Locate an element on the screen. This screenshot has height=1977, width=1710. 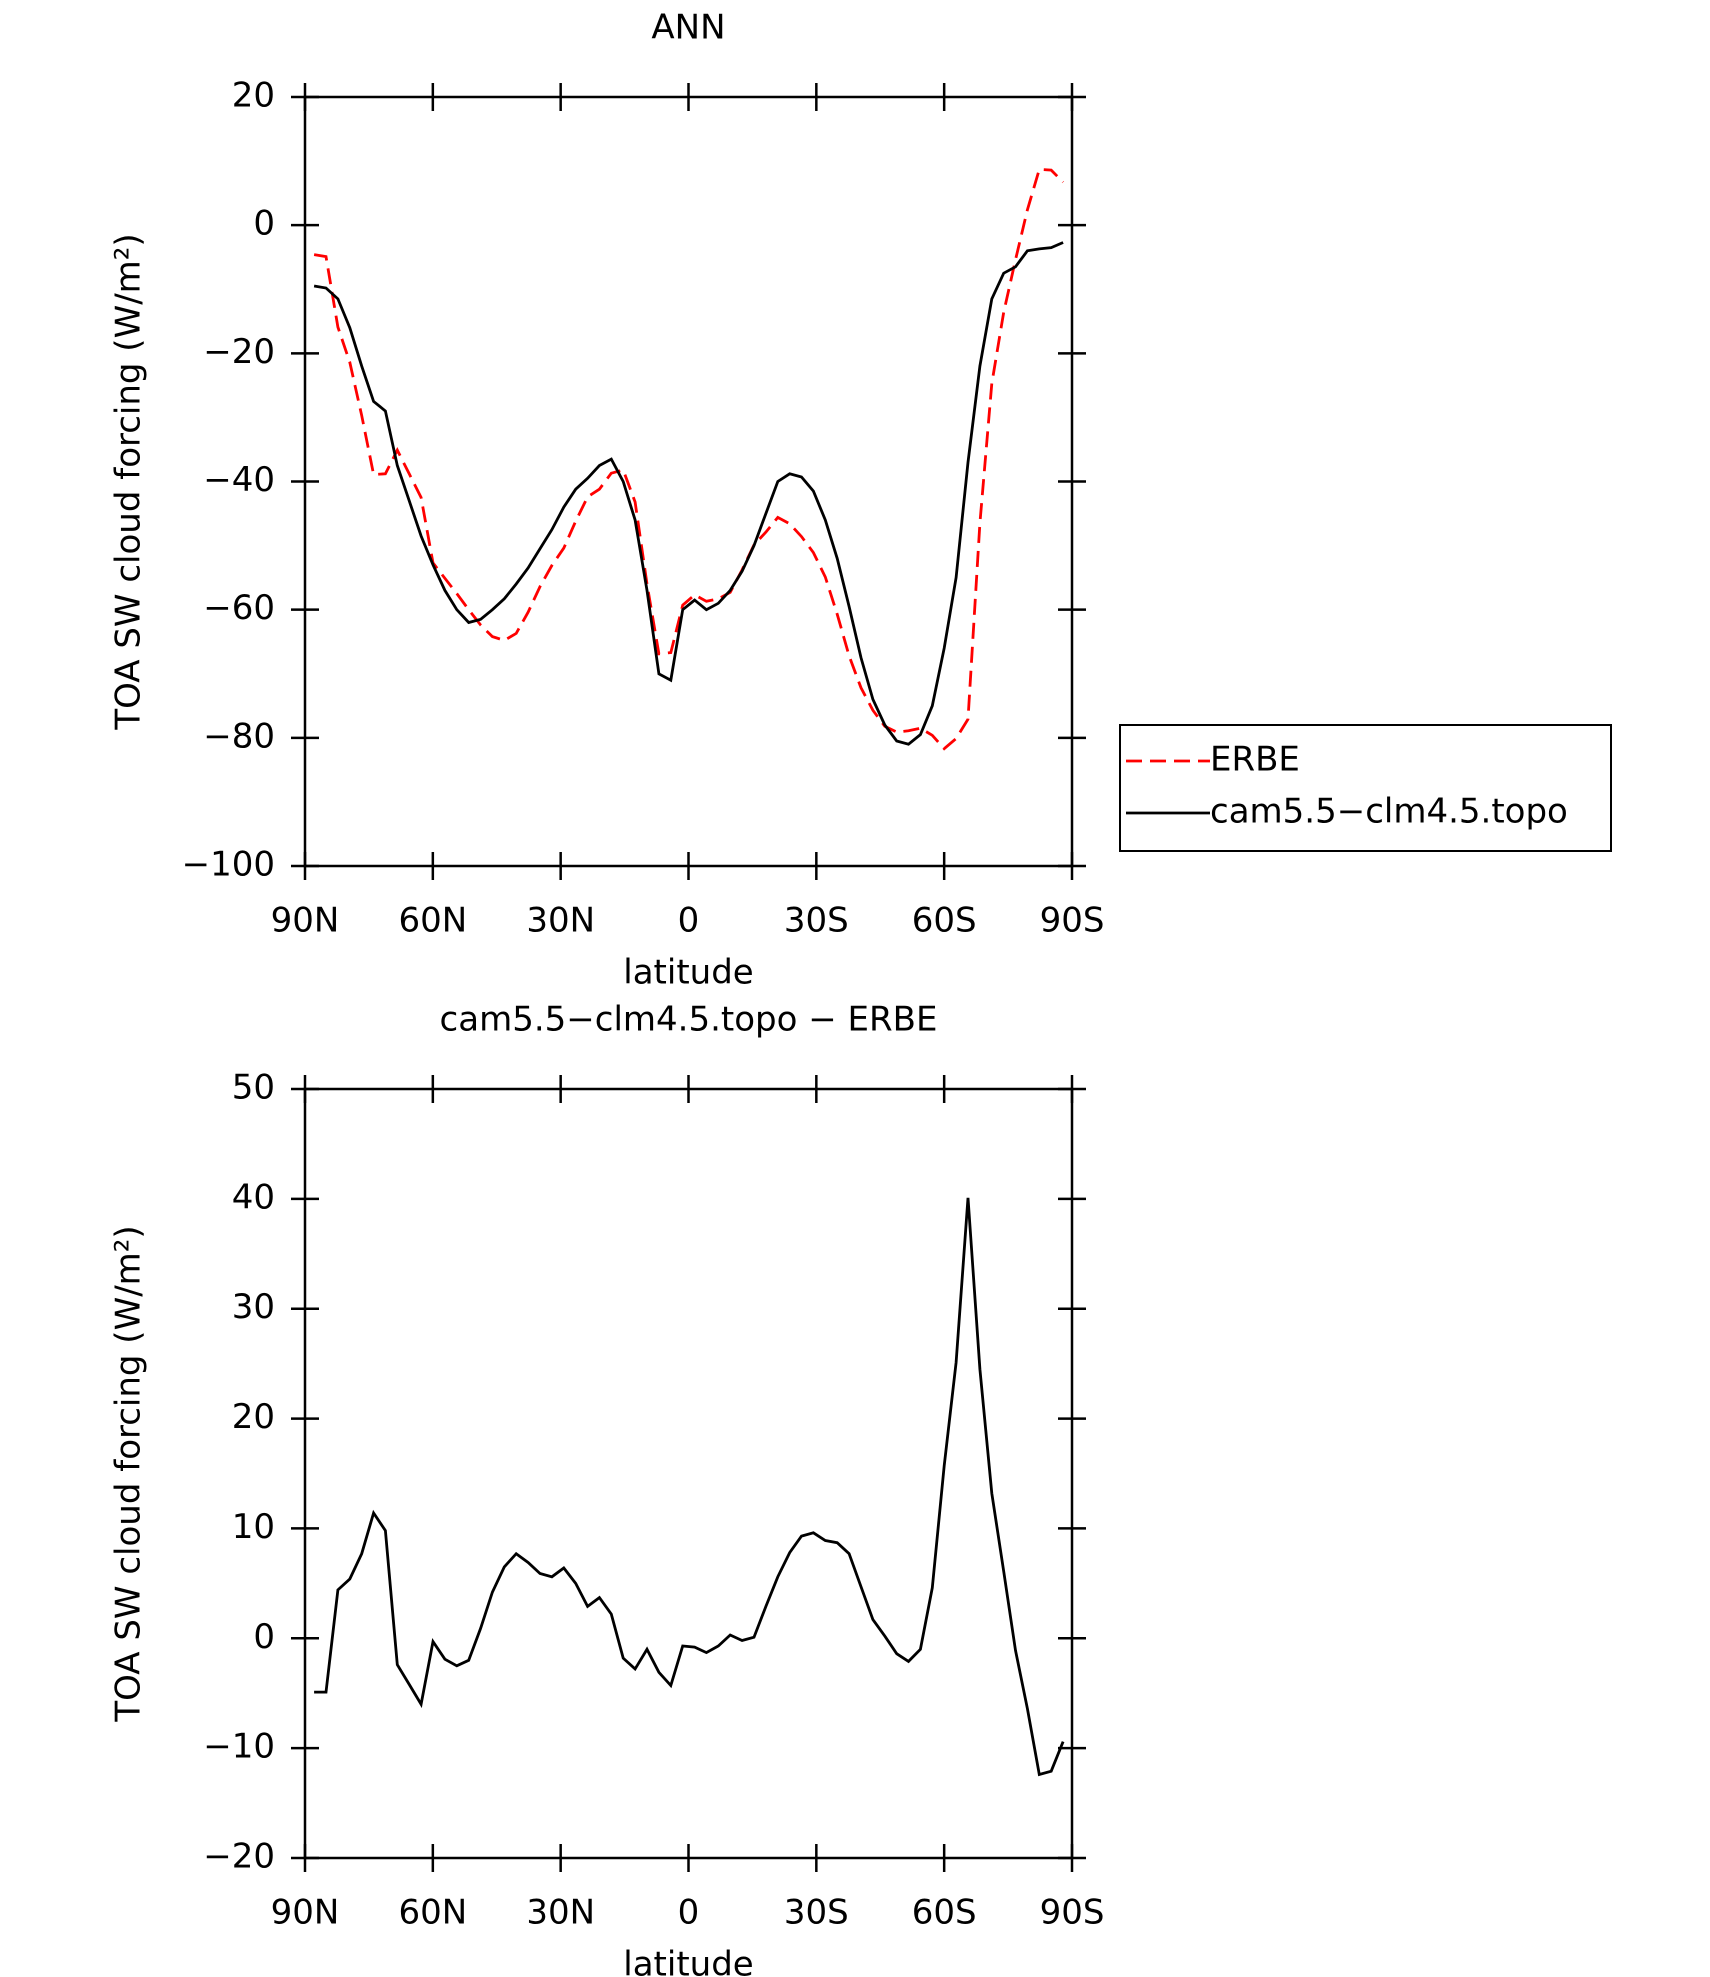
y-tick-label: −100 is located at coordinates (228, 865).